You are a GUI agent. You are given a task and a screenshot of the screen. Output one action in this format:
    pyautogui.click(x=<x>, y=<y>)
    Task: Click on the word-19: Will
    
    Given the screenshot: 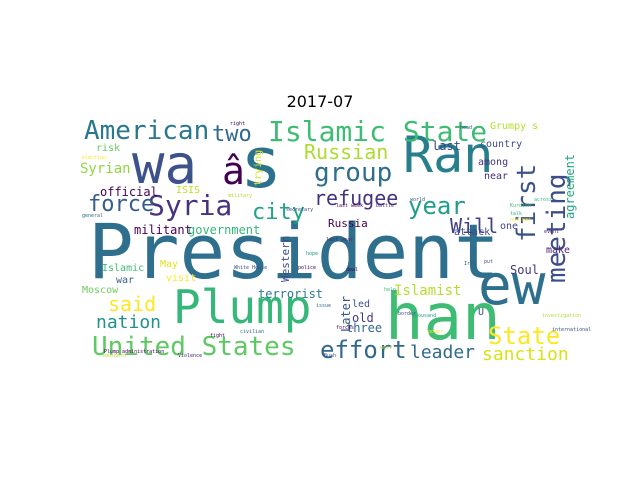 What is the action you would take?
    pyautogui.click(x=474, y=226)
    